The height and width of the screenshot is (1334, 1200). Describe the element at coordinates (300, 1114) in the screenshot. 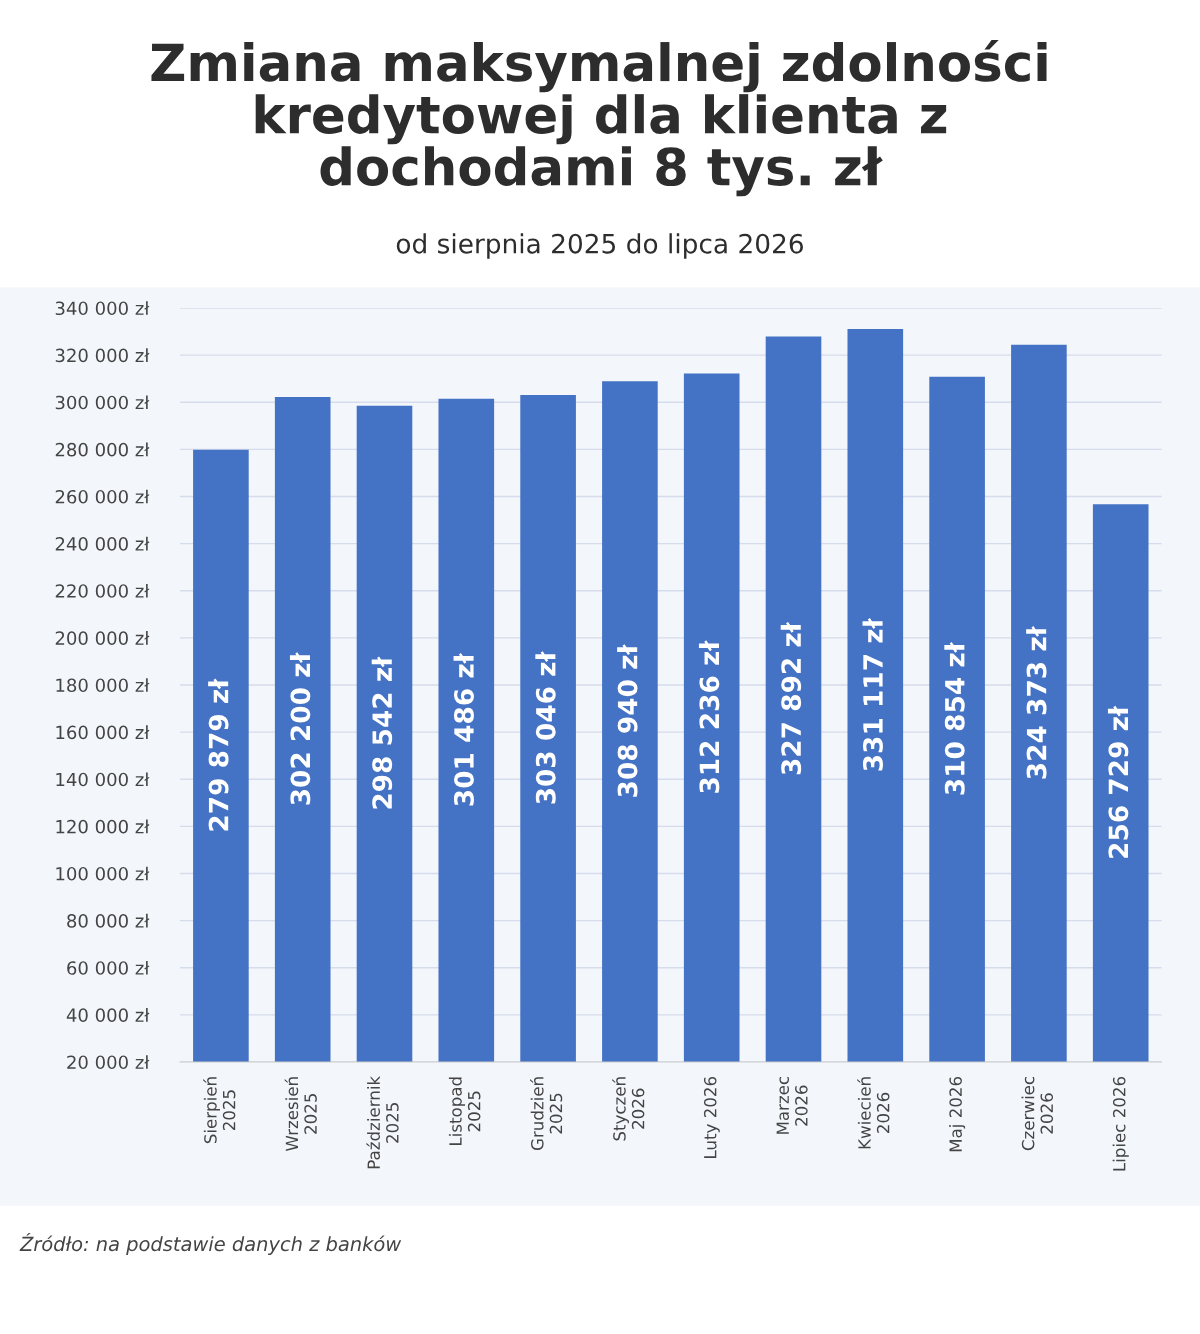

I see `x-tick-label: Wrzesień 2025` at that location.